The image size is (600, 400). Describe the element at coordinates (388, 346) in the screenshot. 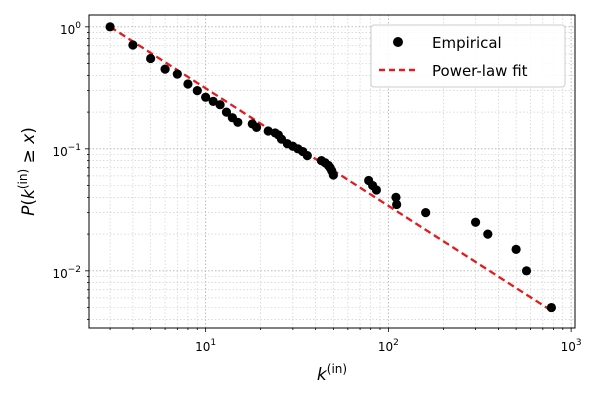

I see `x-tick-label: 10²` at that location.